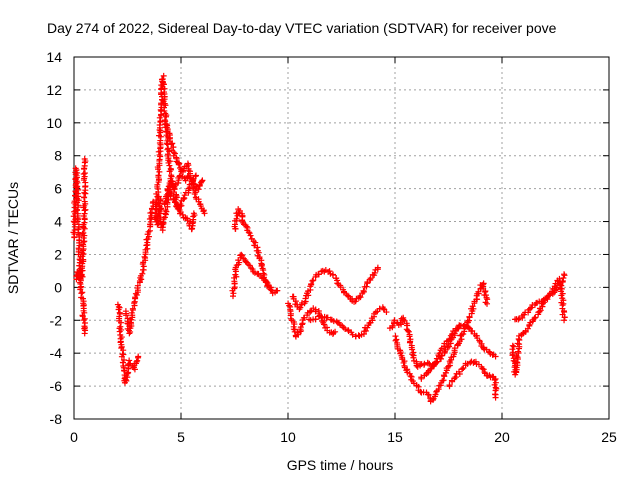 The height and width of the screenshot is (480, 640). What do you see at coordinates (58, 156) in the screenshot?
I see `y-tick-label: 8` at bounding box center [58, 156].